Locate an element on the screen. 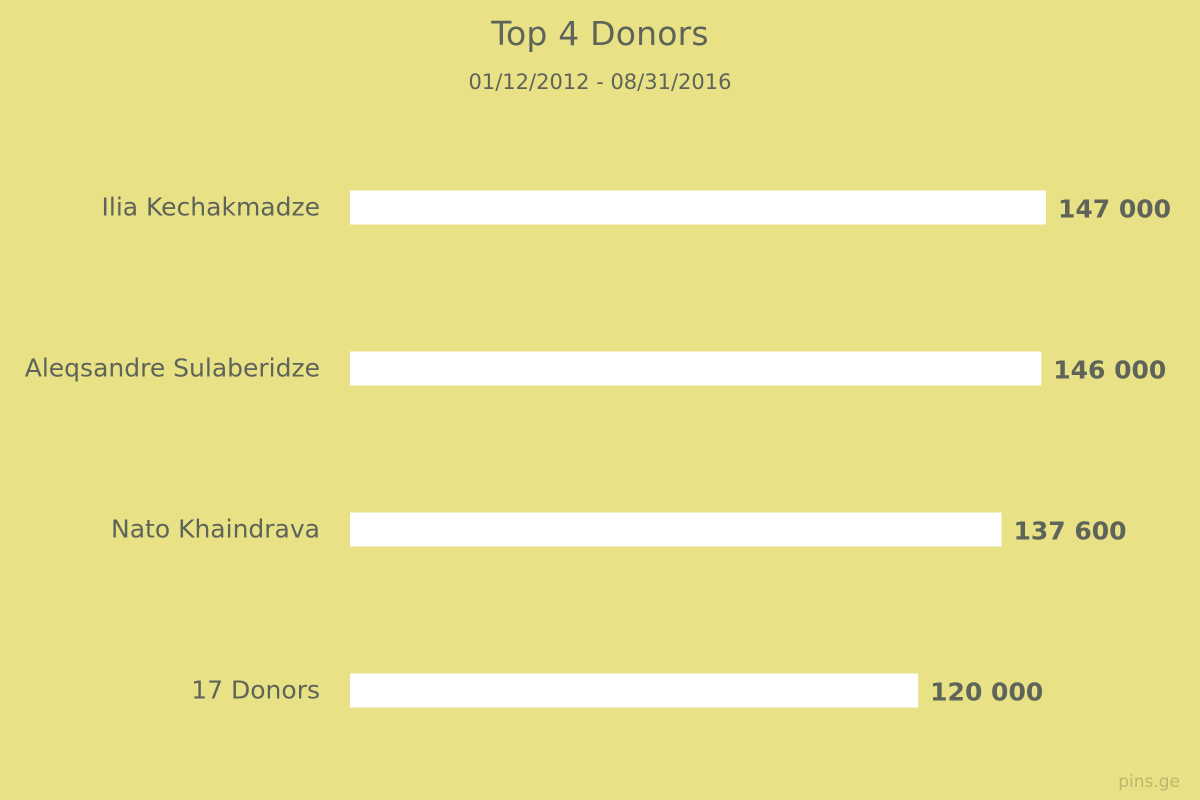 Image resolution: width=1200 pixels, height=800 pixels. chart-title: Top 4 Donors is located at coordinates (600, 33).